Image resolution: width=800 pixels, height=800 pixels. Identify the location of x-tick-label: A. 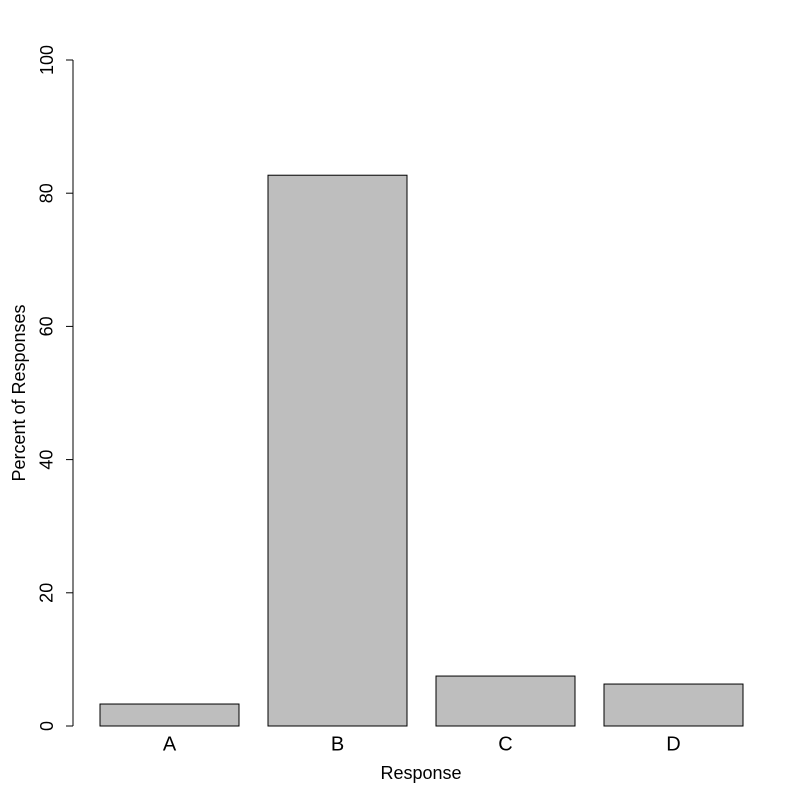
(170, 744).